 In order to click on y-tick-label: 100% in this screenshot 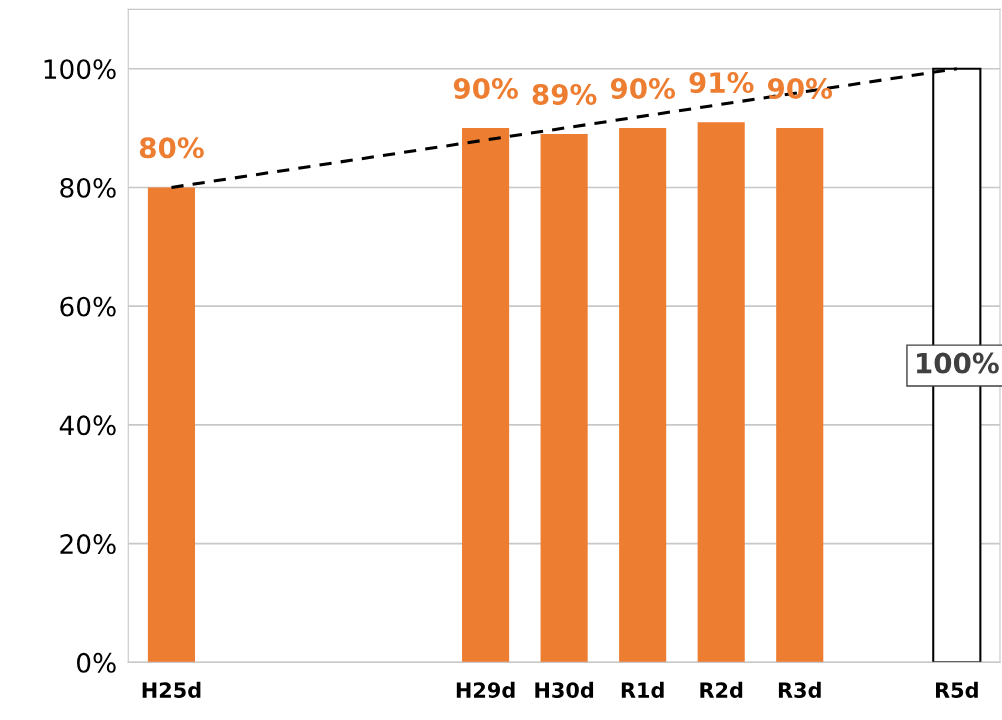, I will do `click(80, 69)`.